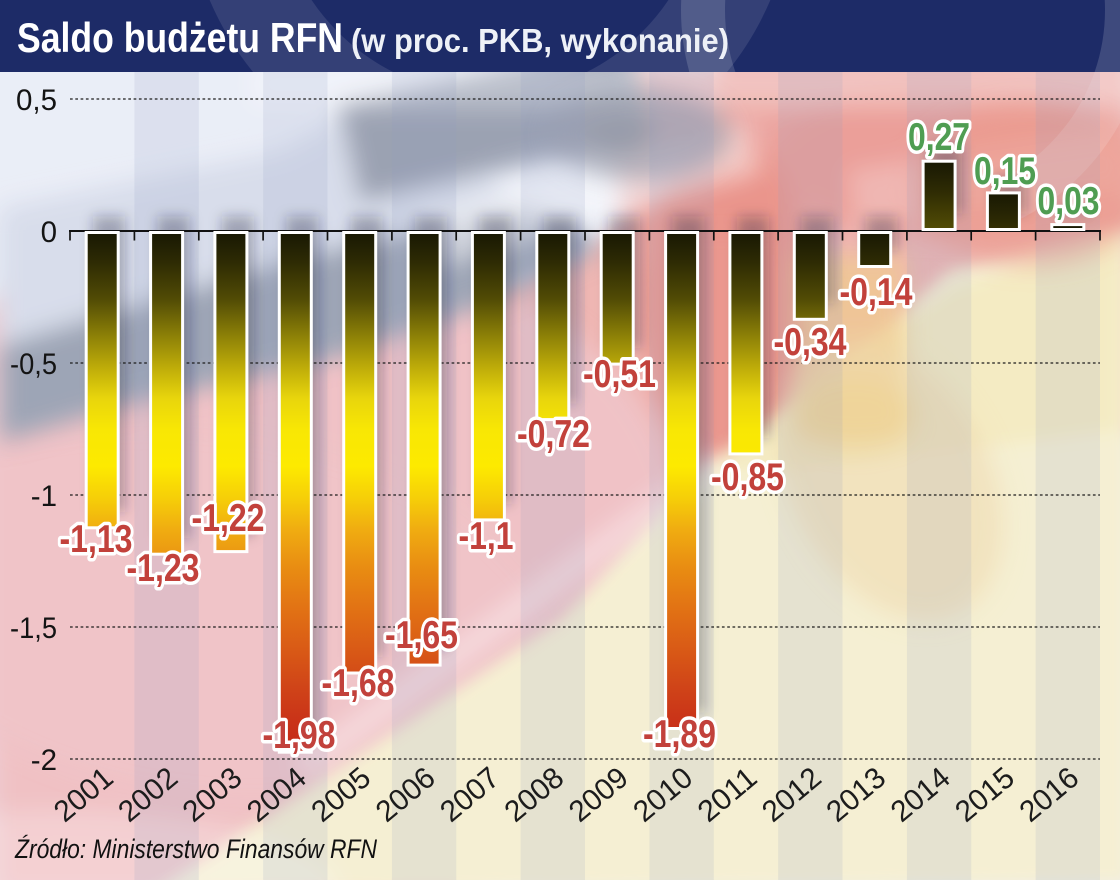 The height and width of the screenshot is (880, 1120). What do you see at coordinates (228, 518) in the screenshot?
I see `svg-text: -1,22` at bounding box center [228, 518].